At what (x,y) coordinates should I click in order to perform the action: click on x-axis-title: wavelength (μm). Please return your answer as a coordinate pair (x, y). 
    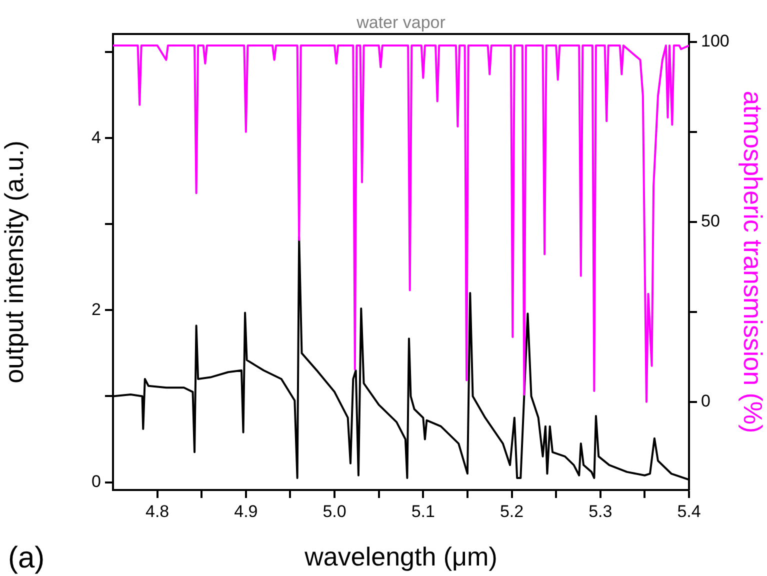
    Looking at the image, I should click on (401, 557).